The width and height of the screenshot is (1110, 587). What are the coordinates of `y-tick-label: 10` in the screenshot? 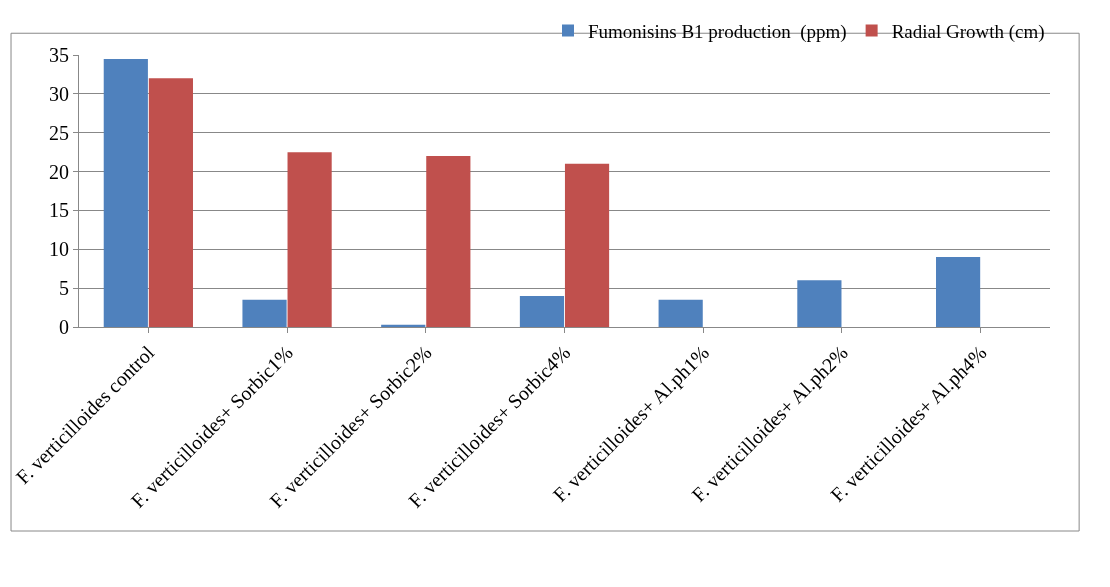 It's located at (59, 249).